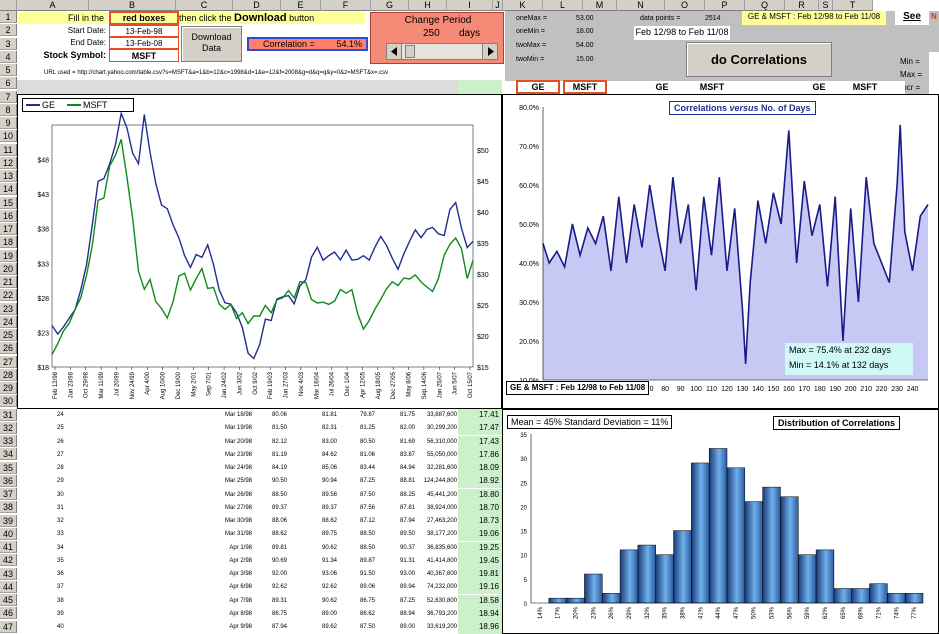 Image resolution: width=939 pixels, height=634 pixels. I want to click on row-header-12: 12, so click(8, 162).